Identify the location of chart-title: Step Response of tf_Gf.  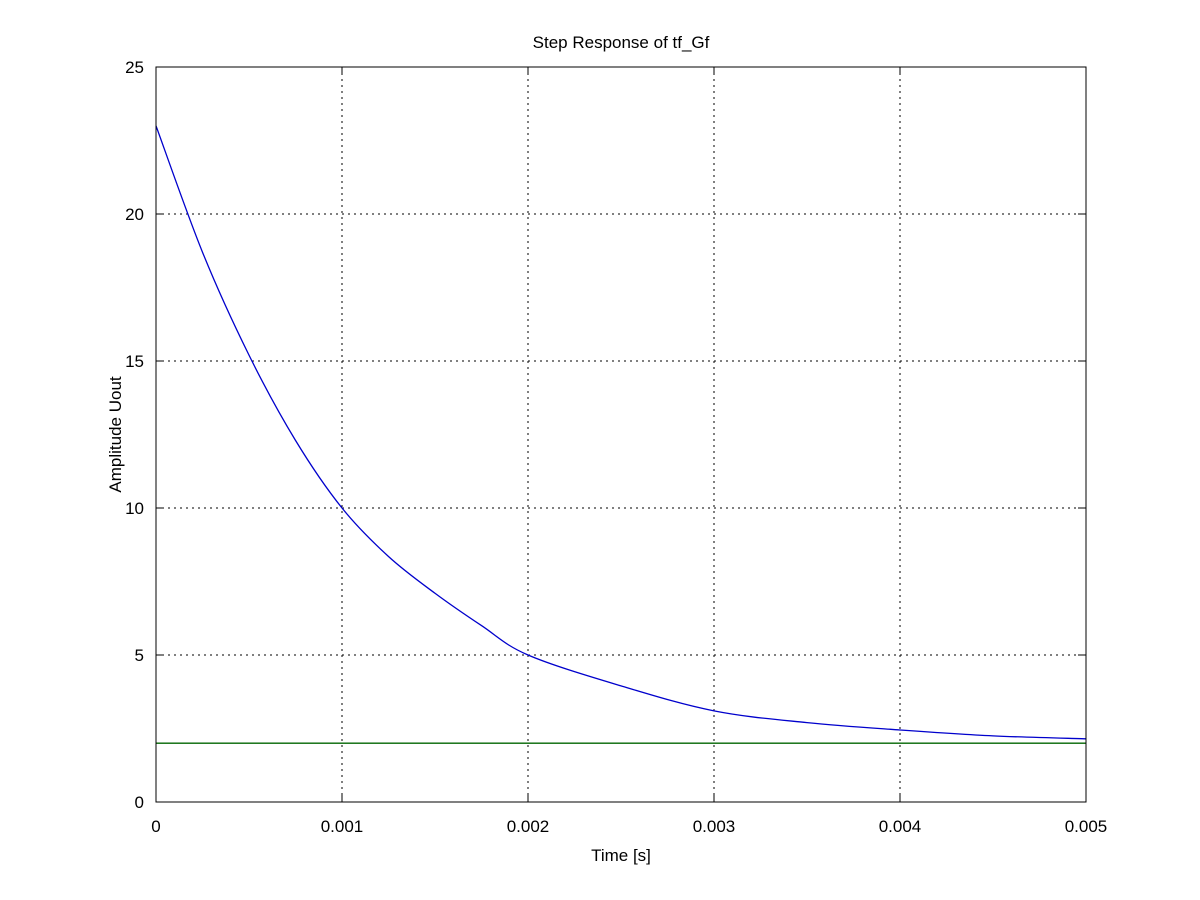
(621, 42).